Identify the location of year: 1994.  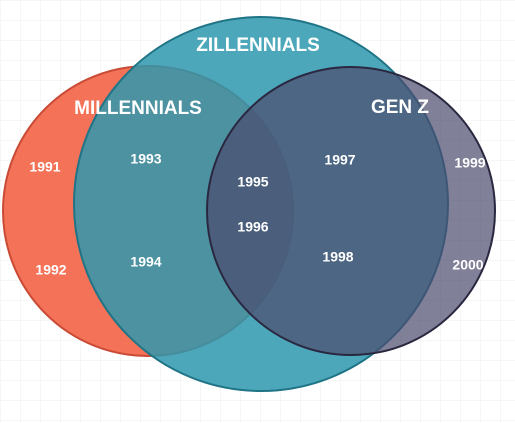
(145, 262).